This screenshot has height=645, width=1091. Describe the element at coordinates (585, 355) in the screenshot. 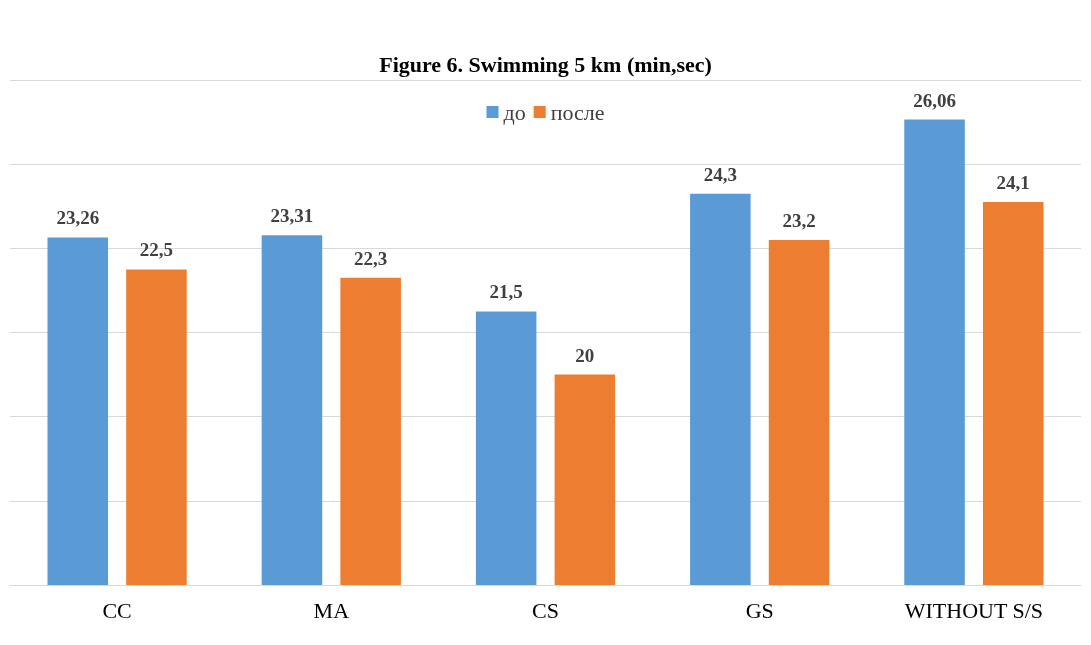

I see `data-label: 20` at that location.